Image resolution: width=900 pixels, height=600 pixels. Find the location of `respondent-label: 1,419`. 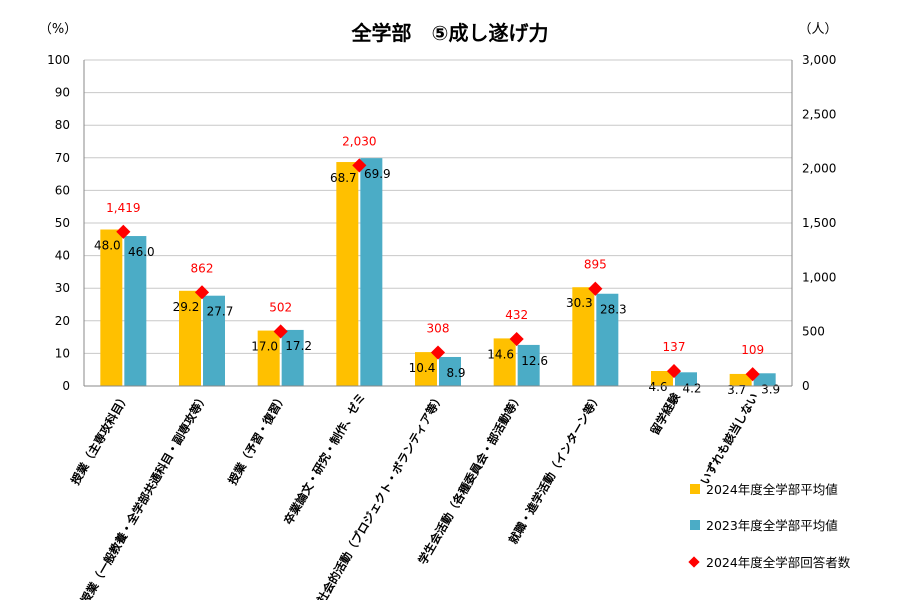

respondent-label: 1,419 is located at coordinates (123, 208).